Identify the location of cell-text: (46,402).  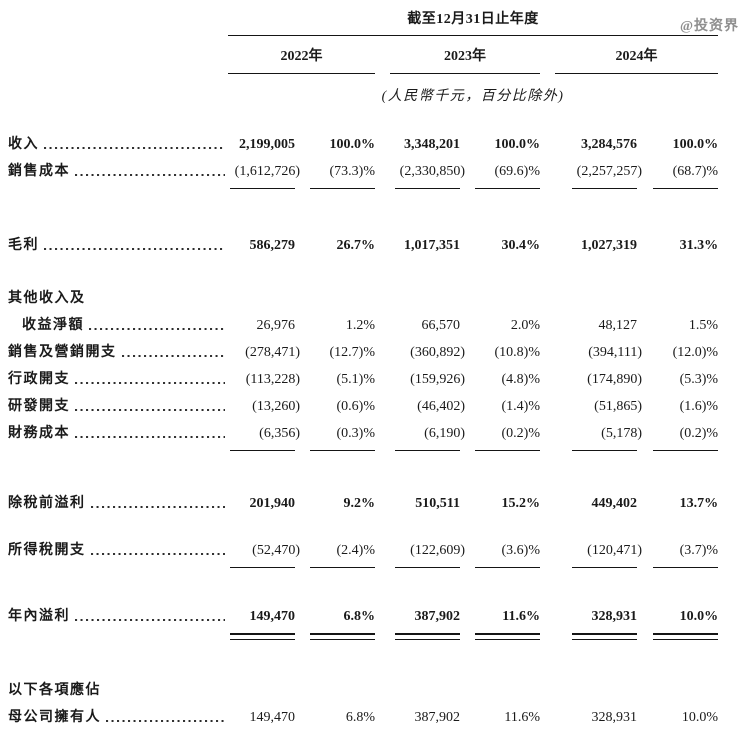
(441, 406).